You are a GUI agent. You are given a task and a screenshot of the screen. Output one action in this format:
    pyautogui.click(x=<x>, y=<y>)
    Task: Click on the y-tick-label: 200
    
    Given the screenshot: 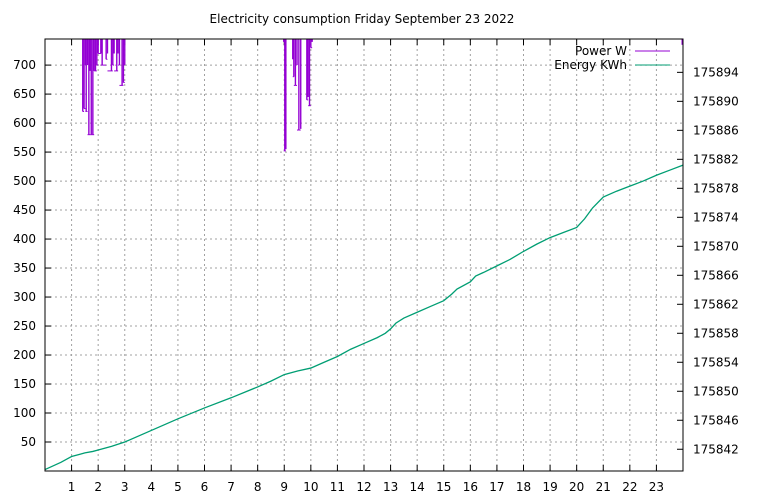 What is the action you would take?
    pyautogui.click(x=24, y=355)
    